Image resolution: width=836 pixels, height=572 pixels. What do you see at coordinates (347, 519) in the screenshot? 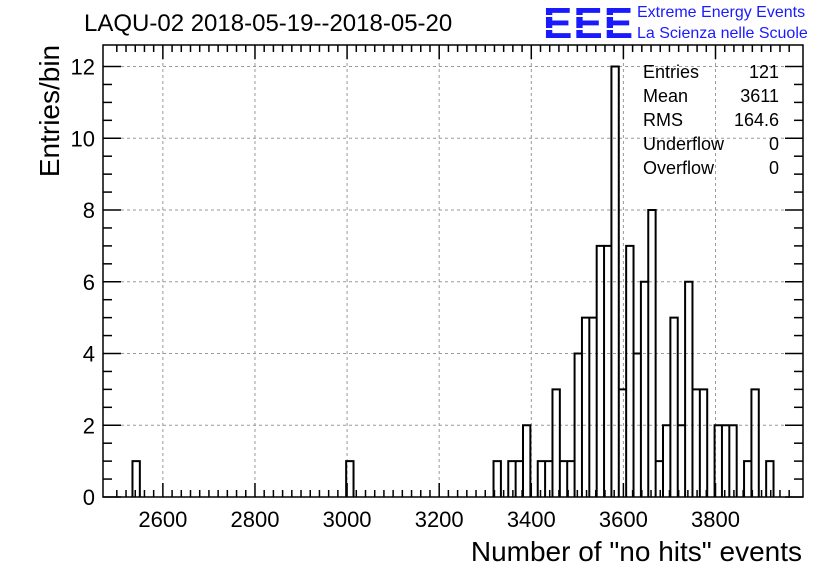
I see `x-tick-label: 3000` at bounding box center [347, 519].